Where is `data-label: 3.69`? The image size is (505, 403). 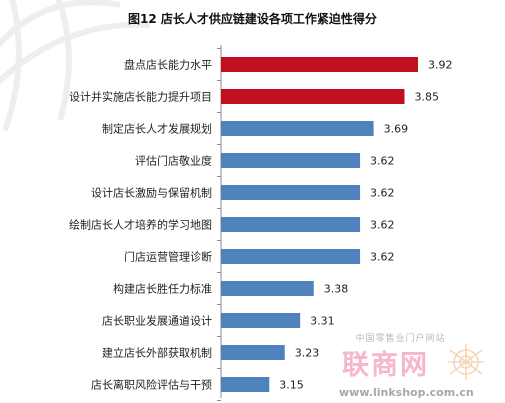
data-label: 3.69 is located at coordinates (396, 129).